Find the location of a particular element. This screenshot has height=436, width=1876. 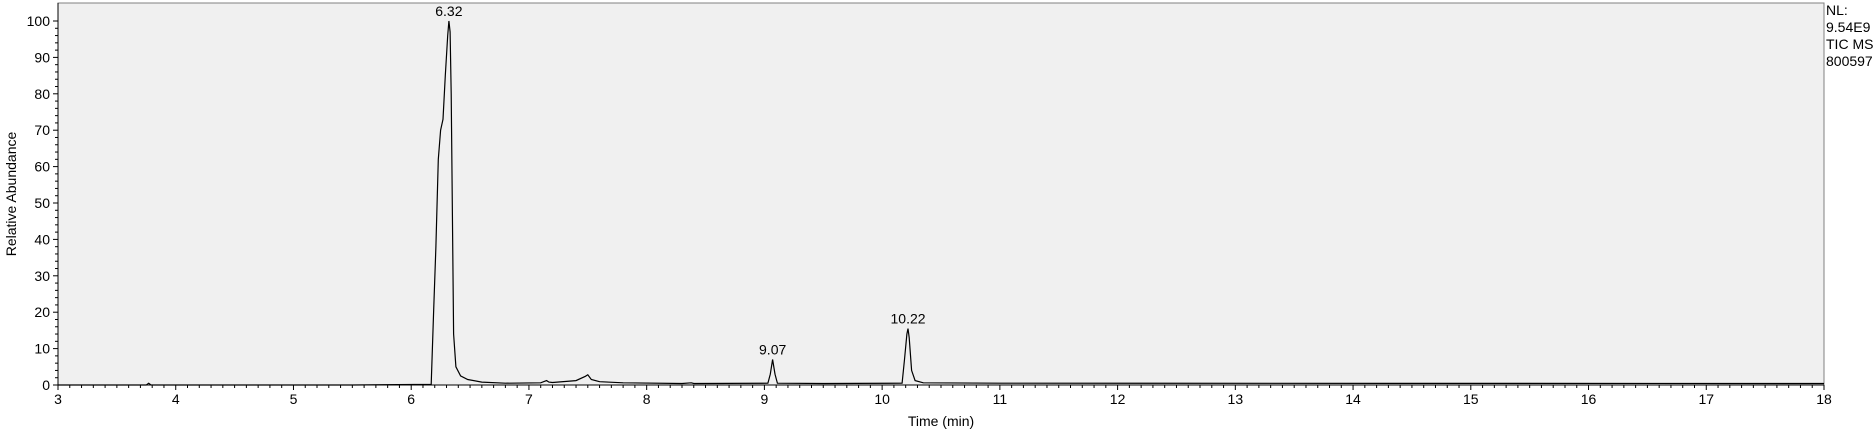

info-line-id: 800597 is located at coordinates (1849, 61).